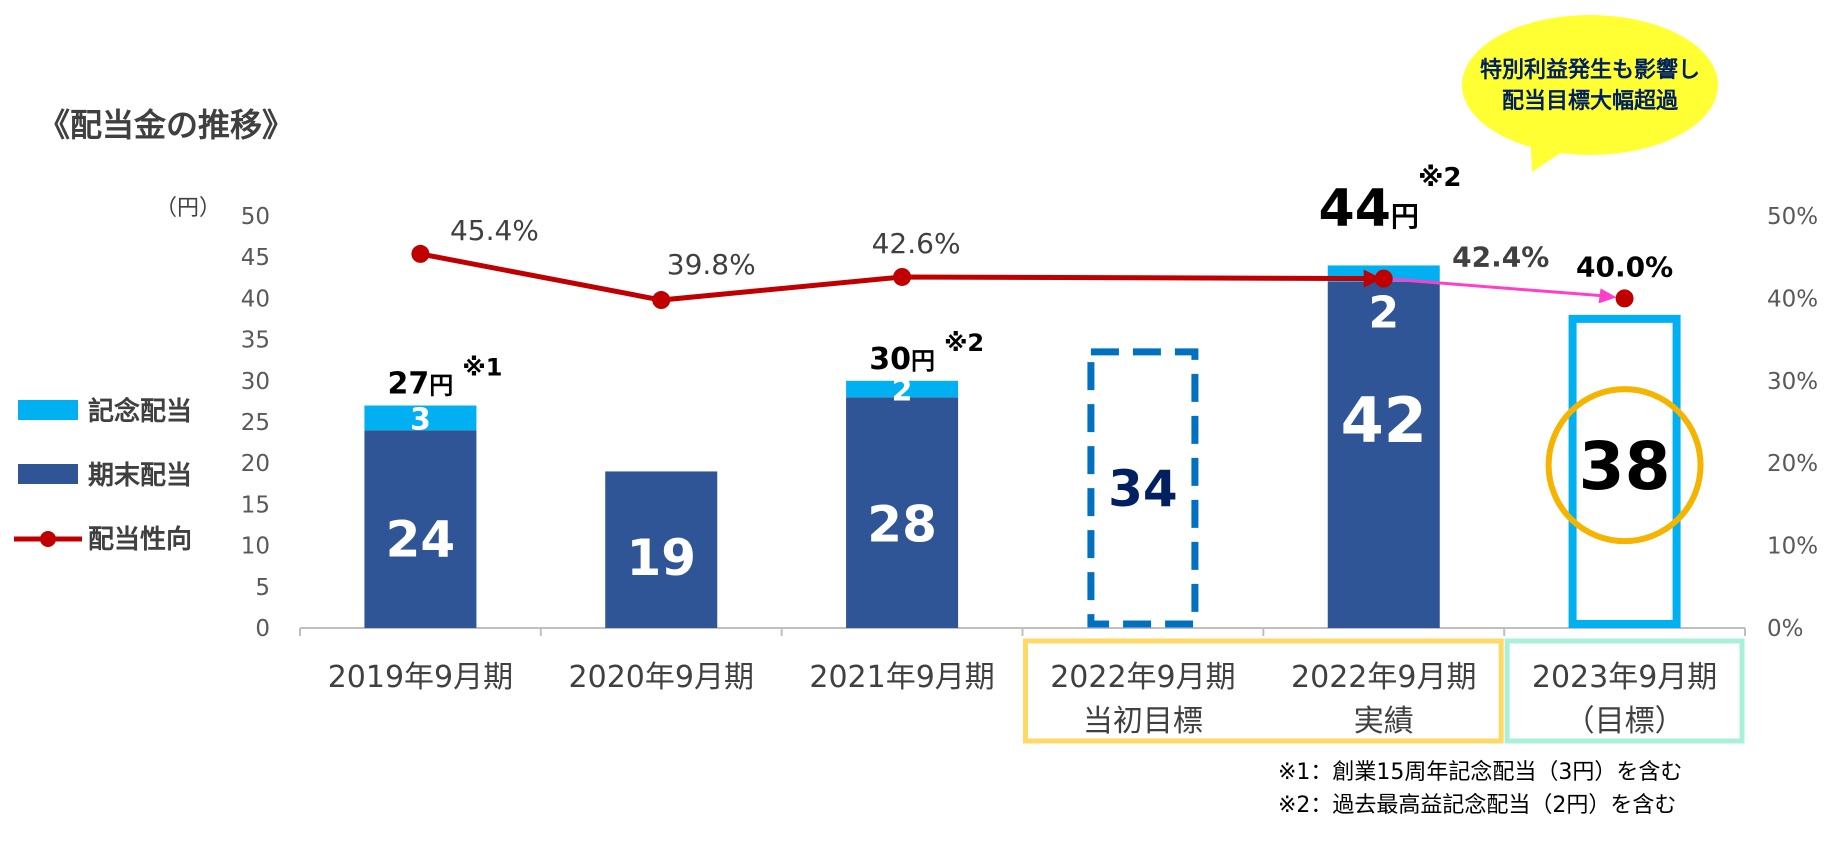 This screenshot has width=1834, height=854. What do you see at coordinates (1590, 85) in the screenshot?
I see `callout-bubble` at bounding box center [1590, 85].